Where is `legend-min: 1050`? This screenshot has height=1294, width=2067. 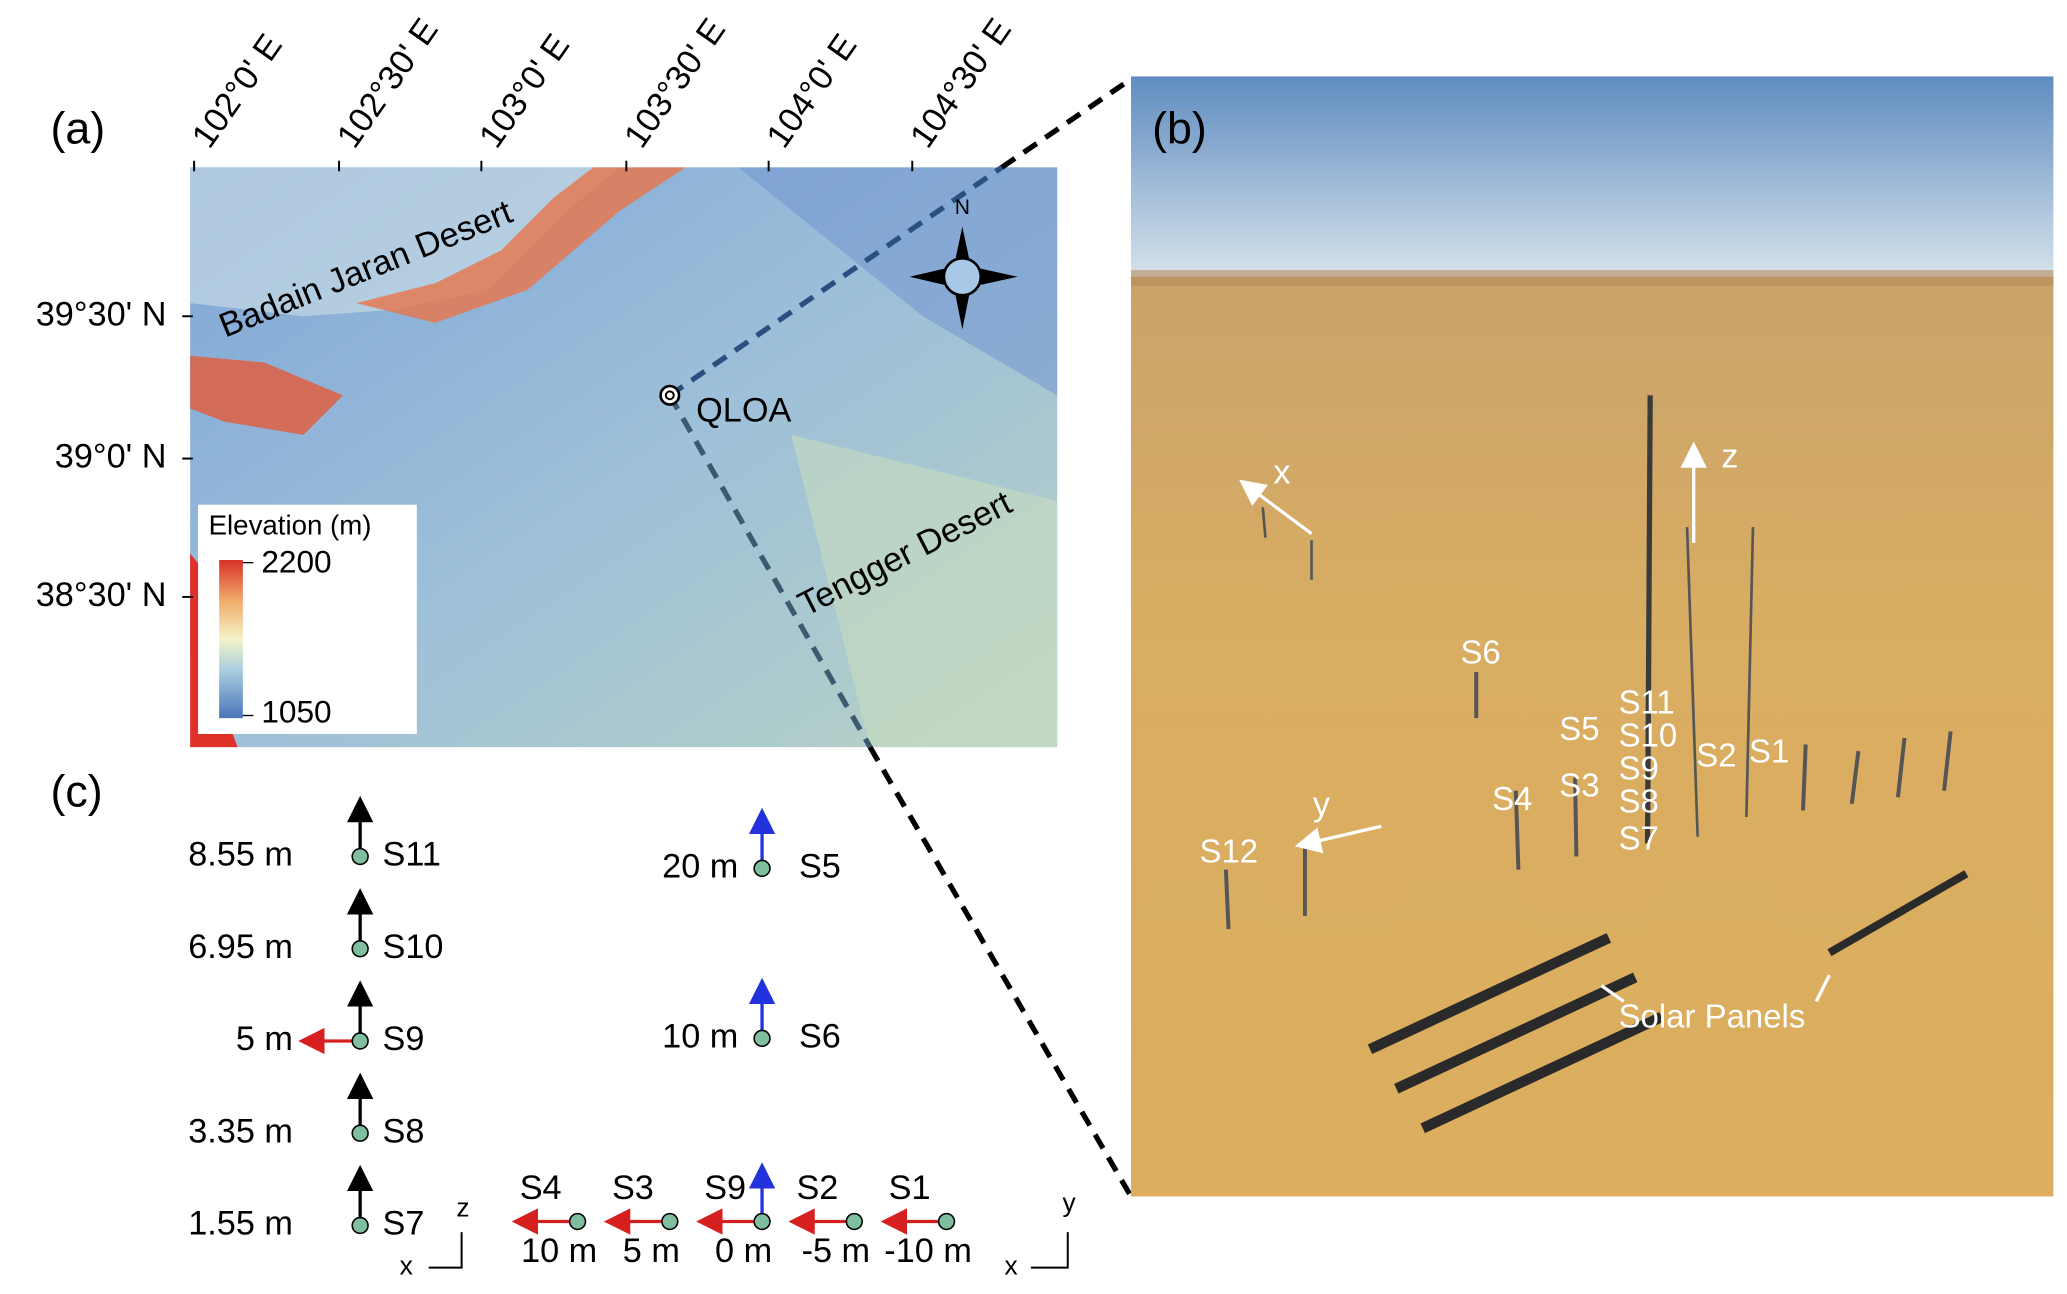
legend-min: 1050 is located at coordinates (296, 712).